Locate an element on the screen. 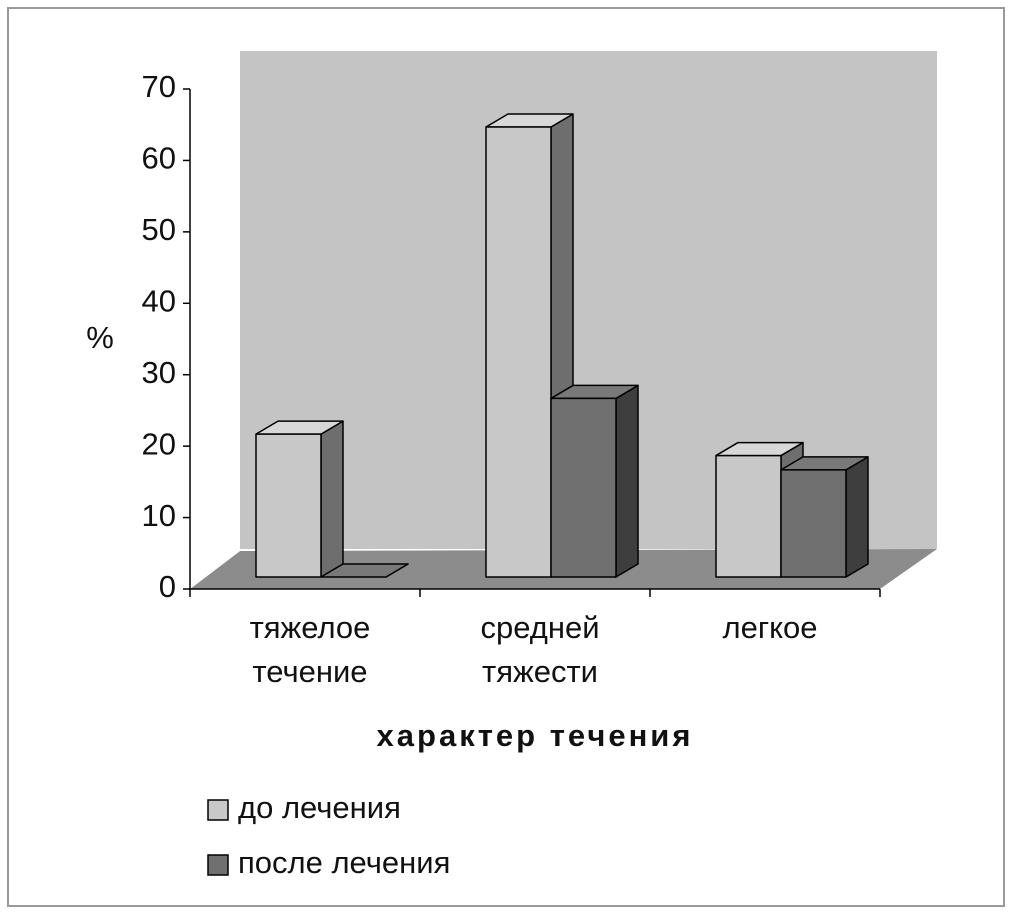 The image size is (1012, 914). x-axis-label: характер течения is located at coordinates (535, 735).